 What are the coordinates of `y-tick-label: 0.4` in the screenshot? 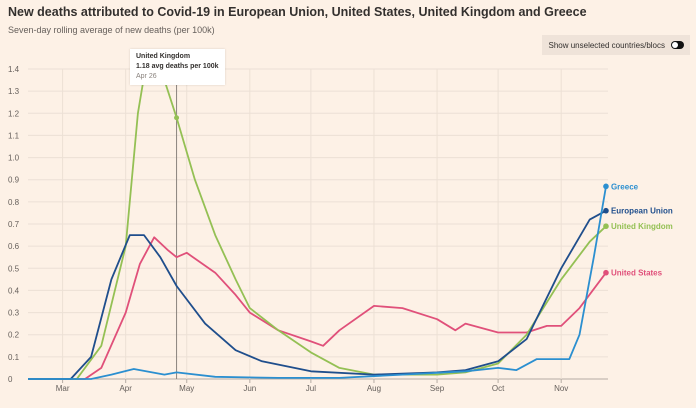 It's located at (14, 290).